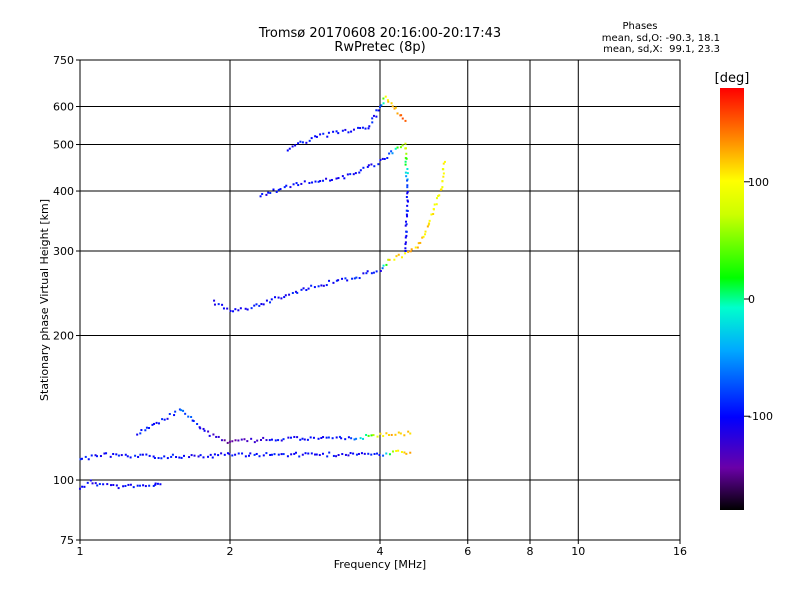  Describe the element at coordinates (758, 182) in the screenshot. I see `colorbar-tick-label: 100` at that location.